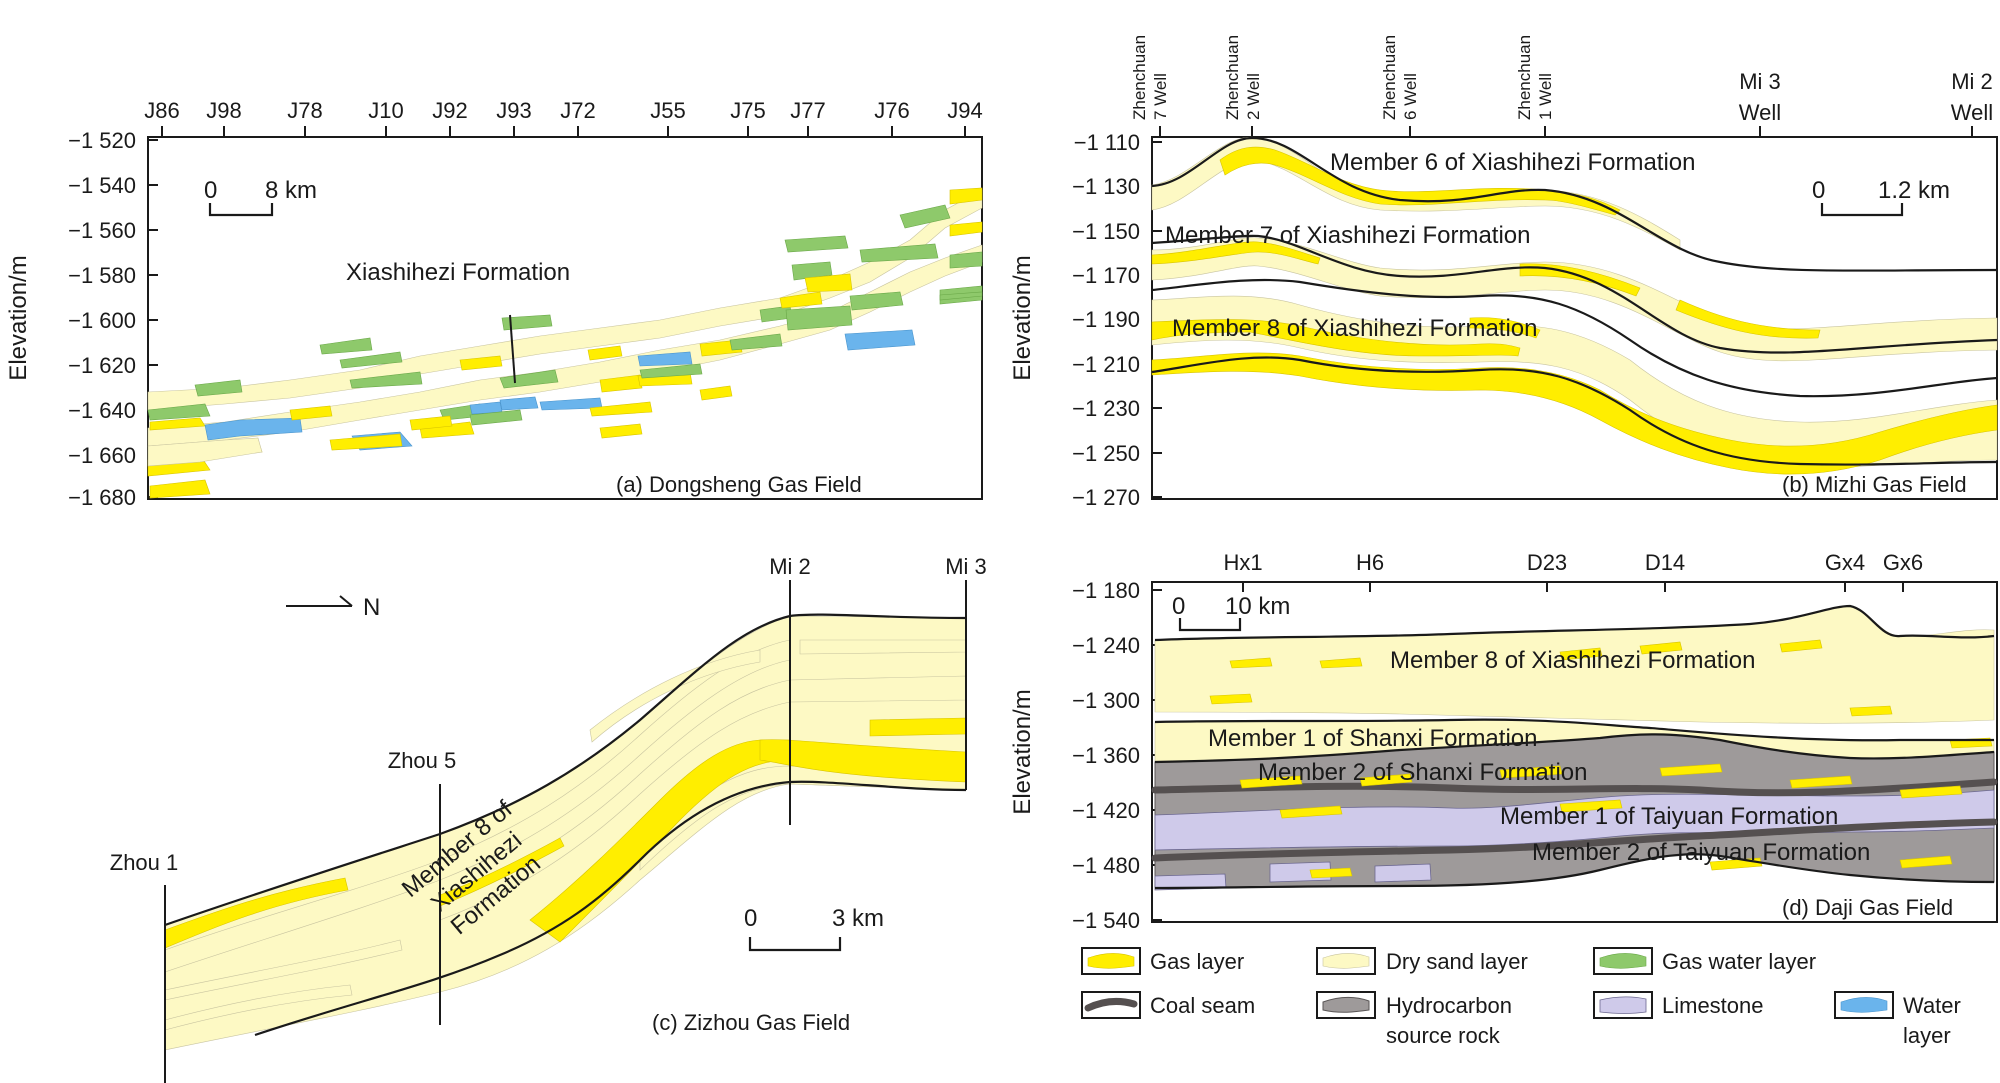  What do you see at coordinates (1669, 816) in the screenshot?
I see `panel-d-taiyuan1-label: Member 1 of Taiyuan Formation` at bounding box center [1669, 816].